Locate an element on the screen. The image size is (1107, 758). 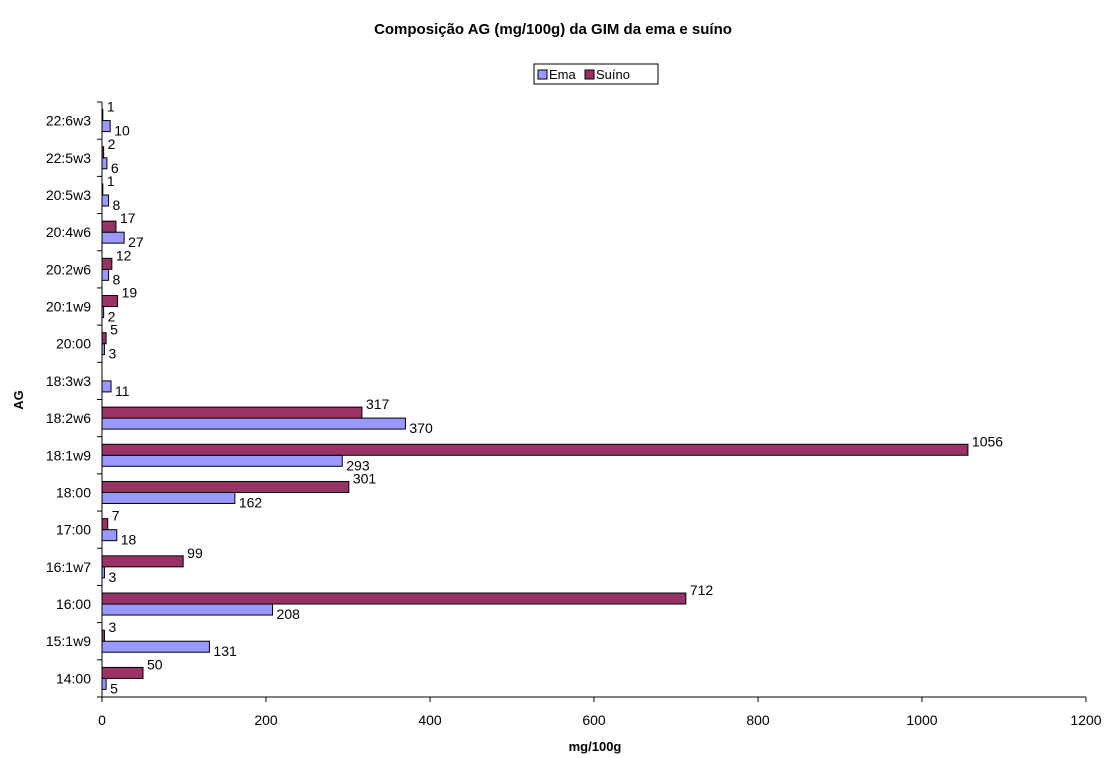
data-label-ema: 11 is located at coordinates (122, 391).